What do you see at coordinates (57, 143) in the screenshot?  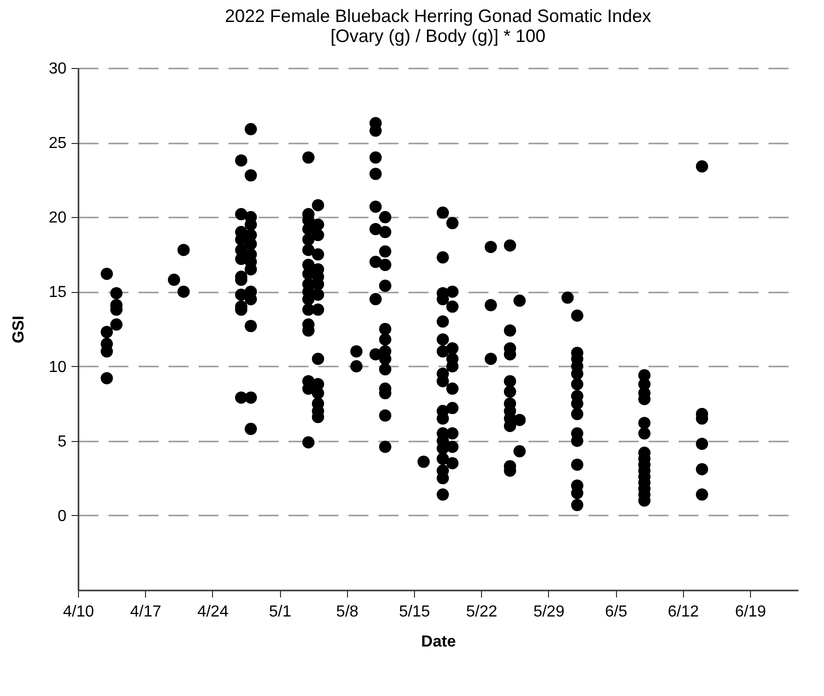 I see `y-tick-label: 25` at bounding box center [57, 143].